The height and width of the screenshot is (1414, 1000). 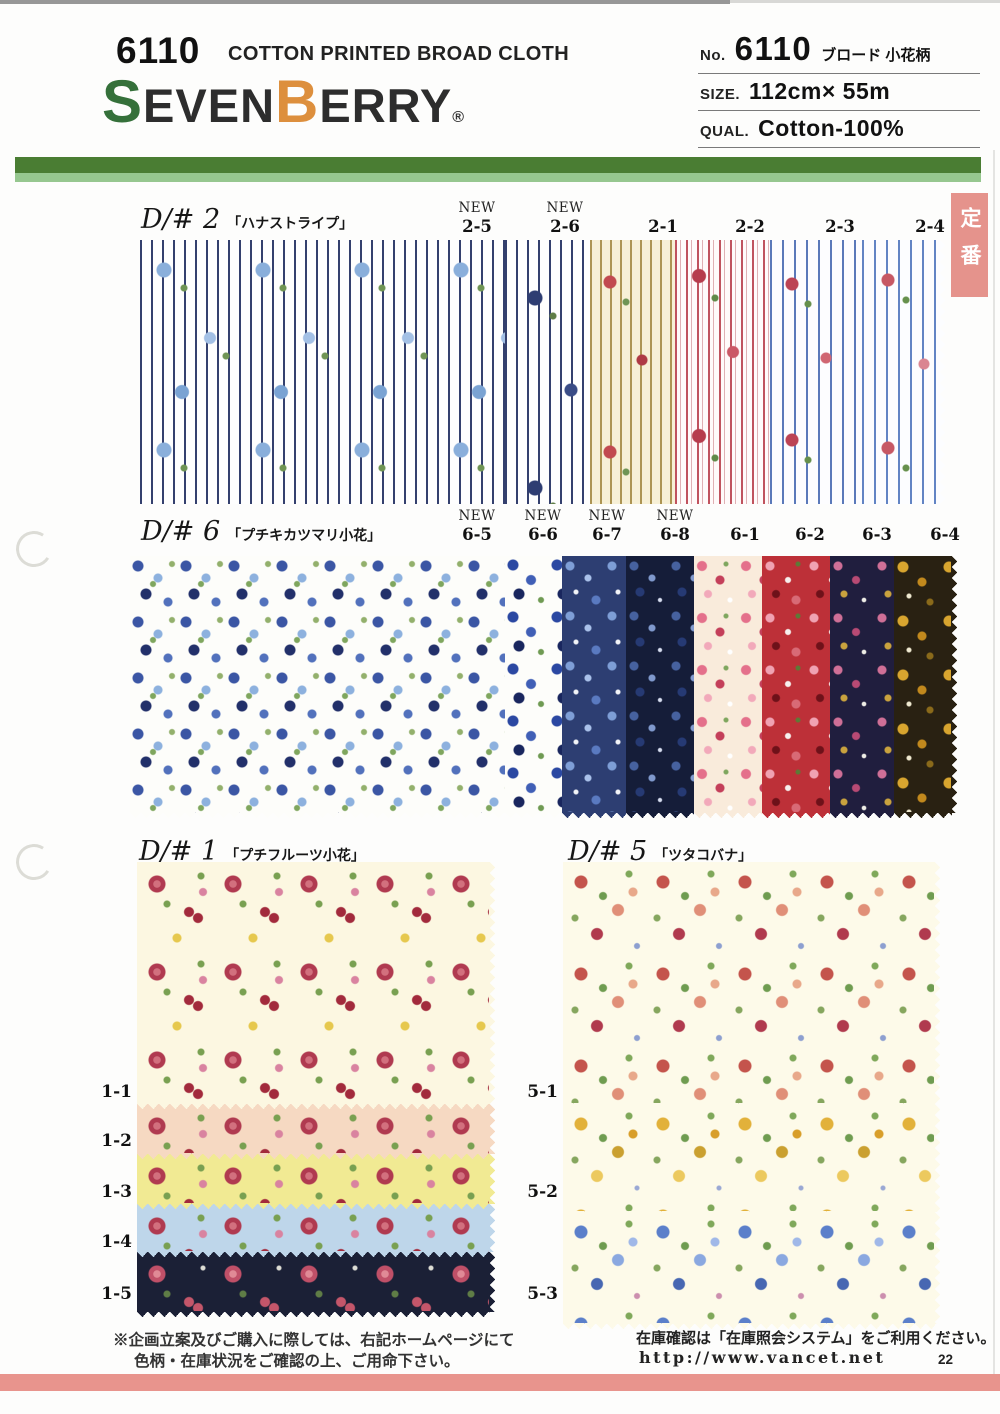 What do you see at coordinates (283, 102) in the screenshot?
I see `brand-logo: SEVENBERRY®` at bounding box center [283, 102].